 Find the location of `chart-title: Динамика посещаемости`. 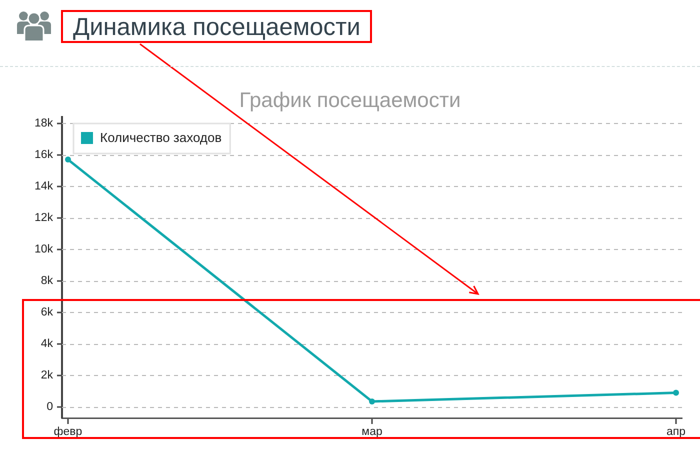

chart-title: Динамика посещаемости is located at coordinates (216, 27).